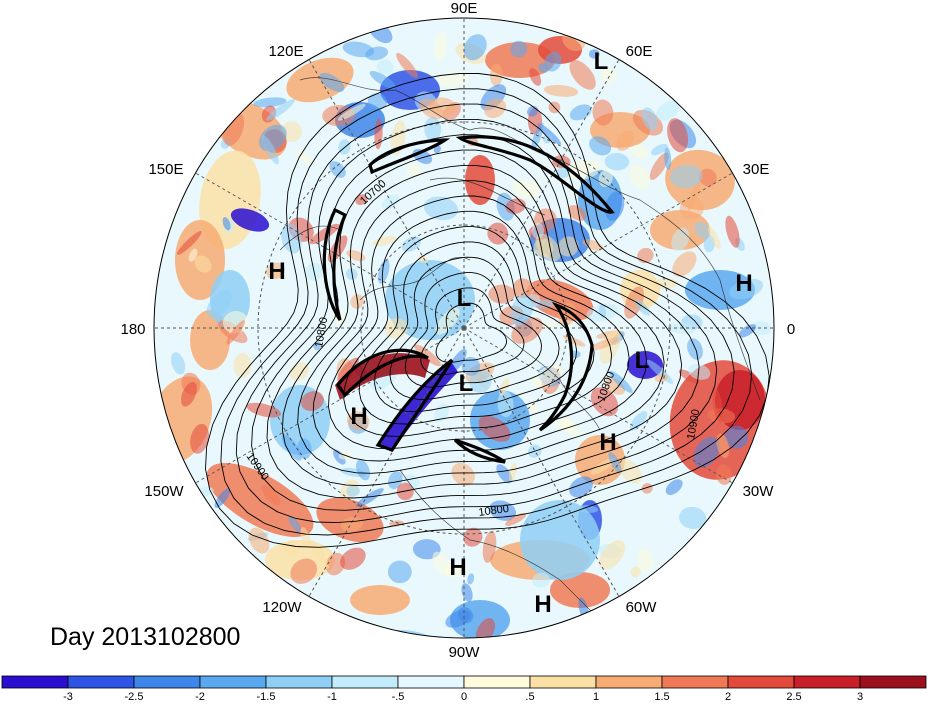 The width and height of the screenshot is (928, 707). What do you see at coordinates (494, 511) in the screenshot?
I see `contour-label-10800-c: 10800` at bounding box center [494, 511].